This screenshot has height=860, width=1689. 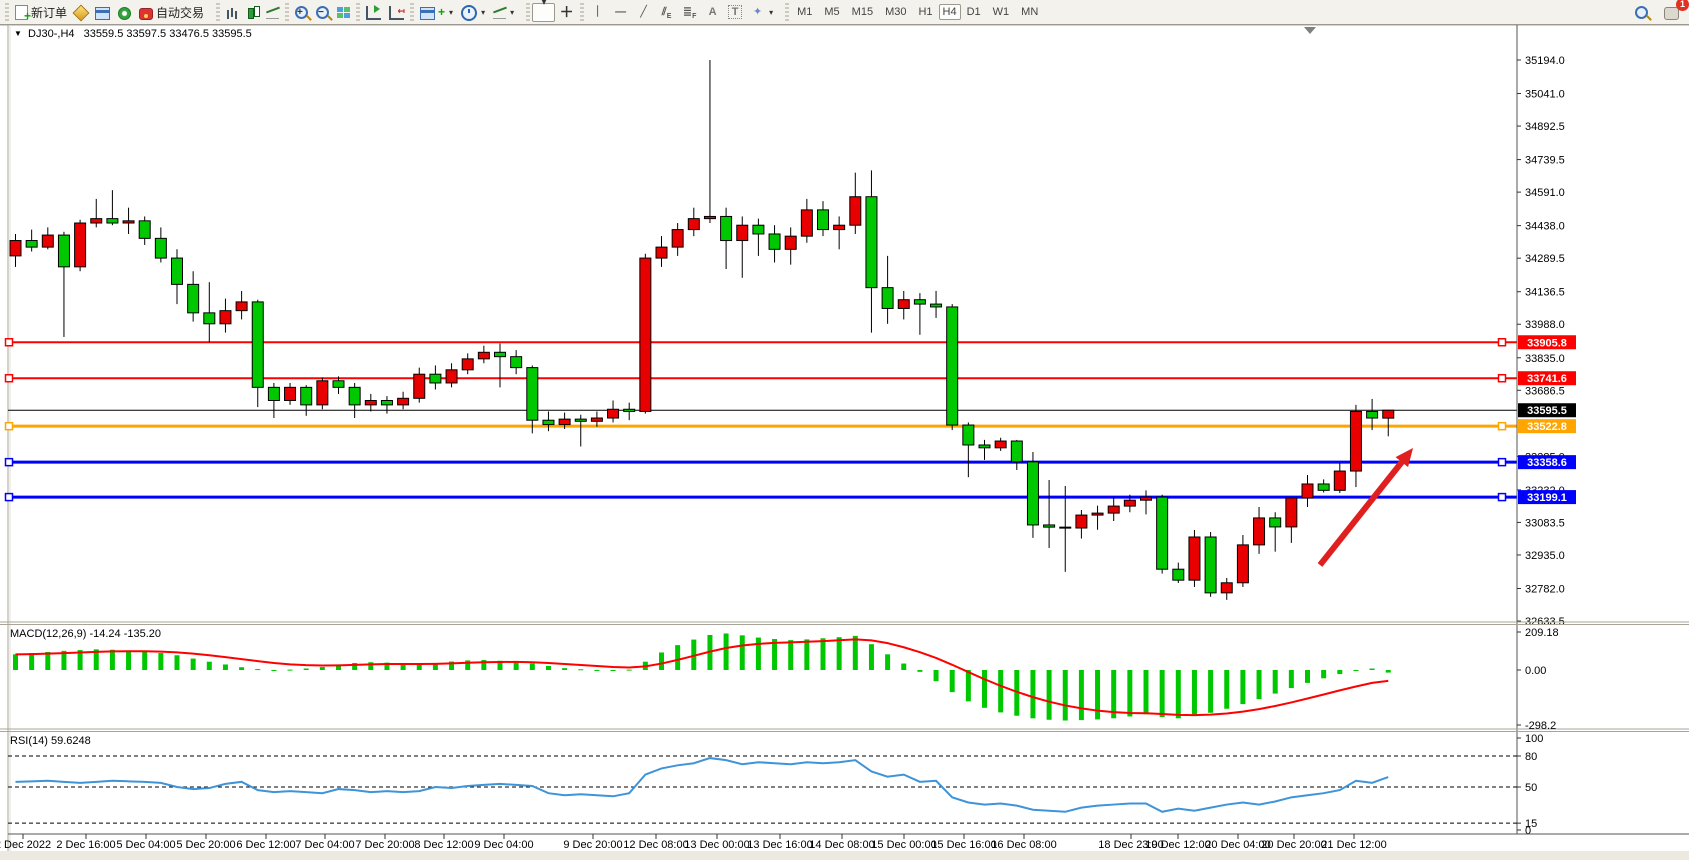 What do you see at coordinates (503, 12) in the screenshot?
I see `templates-button: ▾` at bounding box center [503, 12].